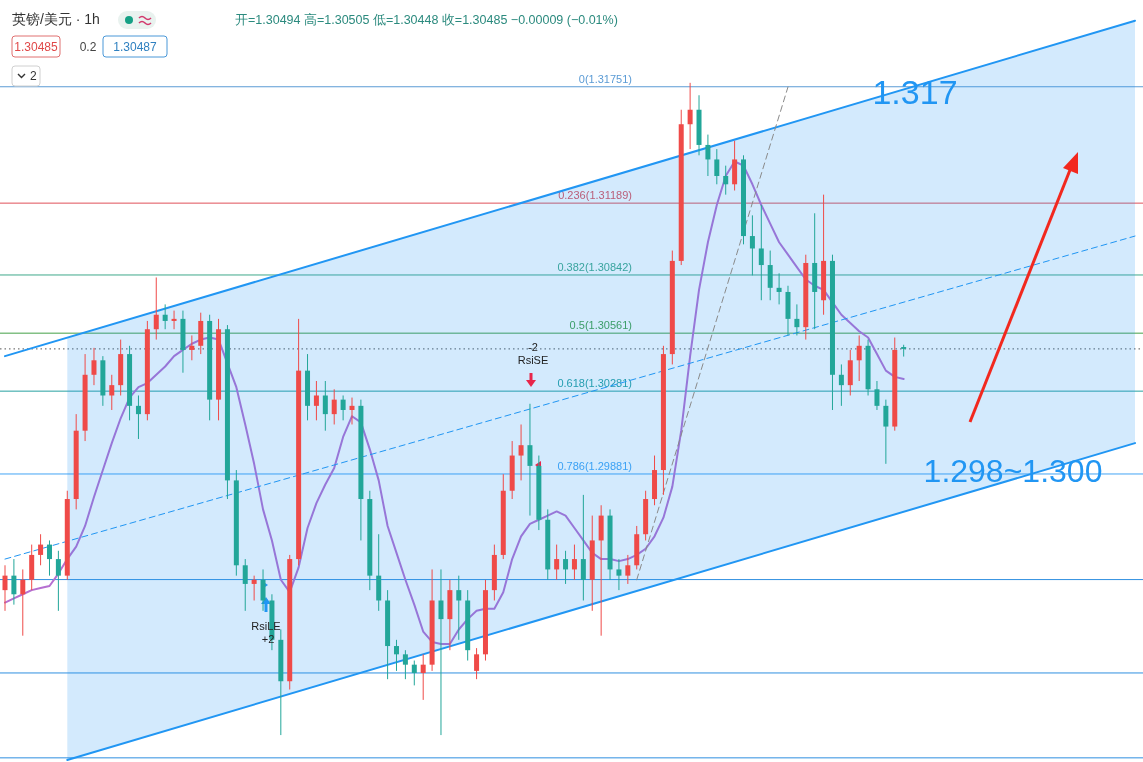 The width and height of the screenshot is (1143, 762). What do you see at coordinates (594, 465) in the screenshot?
I see `ref-line-label: 0.786(1.29881)` at bounding box center [594, 465].